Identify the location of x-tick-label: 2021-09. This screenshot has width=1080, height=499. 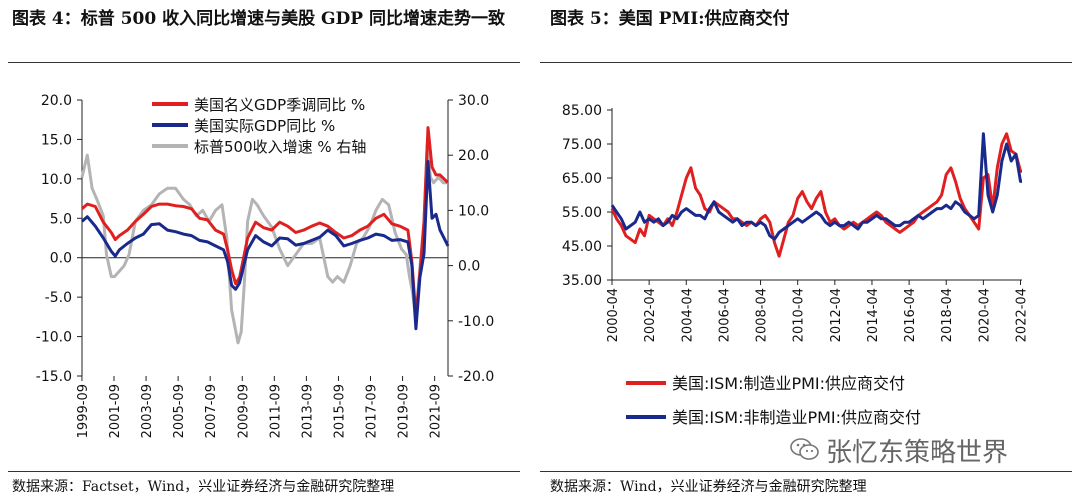
(436, 411).